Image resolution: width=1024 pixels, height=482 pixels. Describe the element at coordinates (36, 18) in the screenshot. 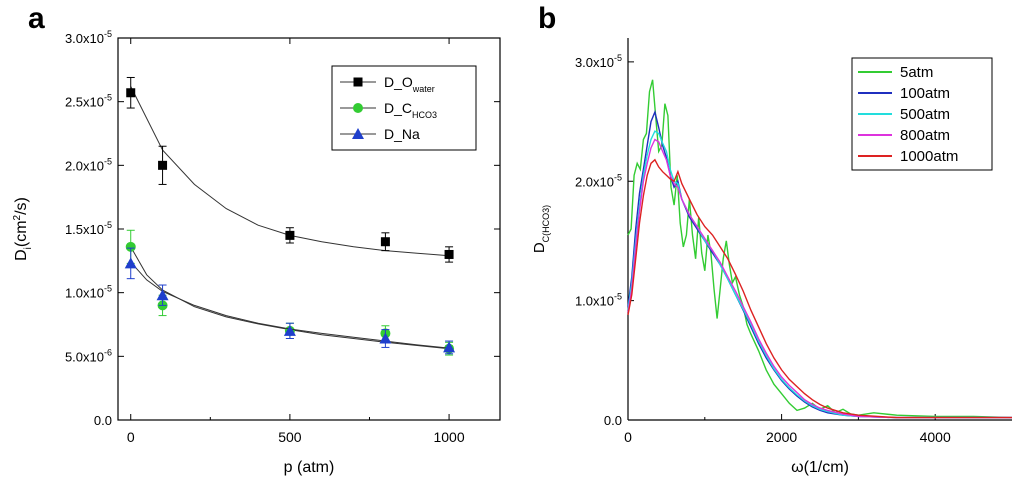

I see `panel-a-label: a` at that location.